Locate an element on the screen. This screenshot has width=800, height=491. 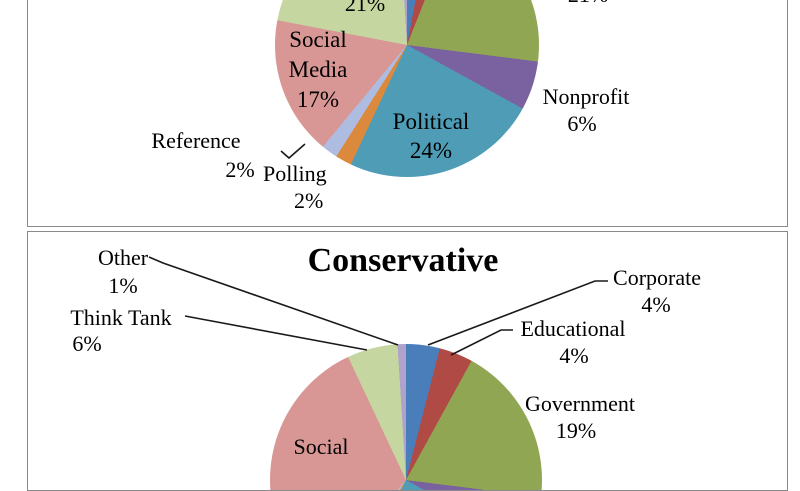
polling-label: Polling is located at coordinates (295, 173).